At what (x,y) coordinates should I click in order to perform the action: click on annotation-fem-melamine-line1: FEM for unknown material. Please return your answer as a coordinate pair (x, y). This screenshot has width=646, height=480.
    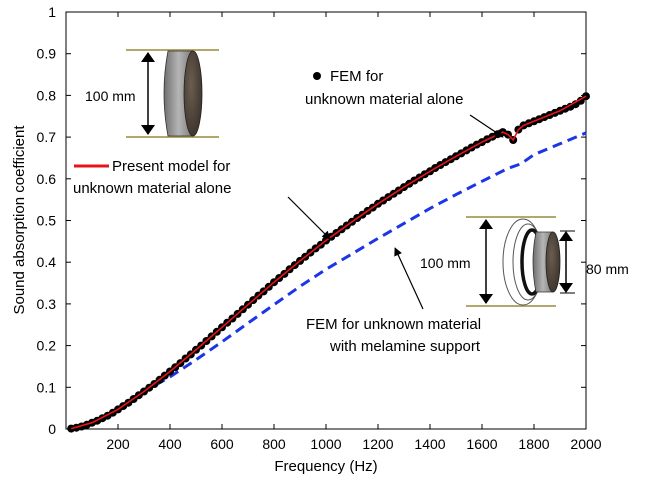
    Looking at the image, I should click on (393, 324).